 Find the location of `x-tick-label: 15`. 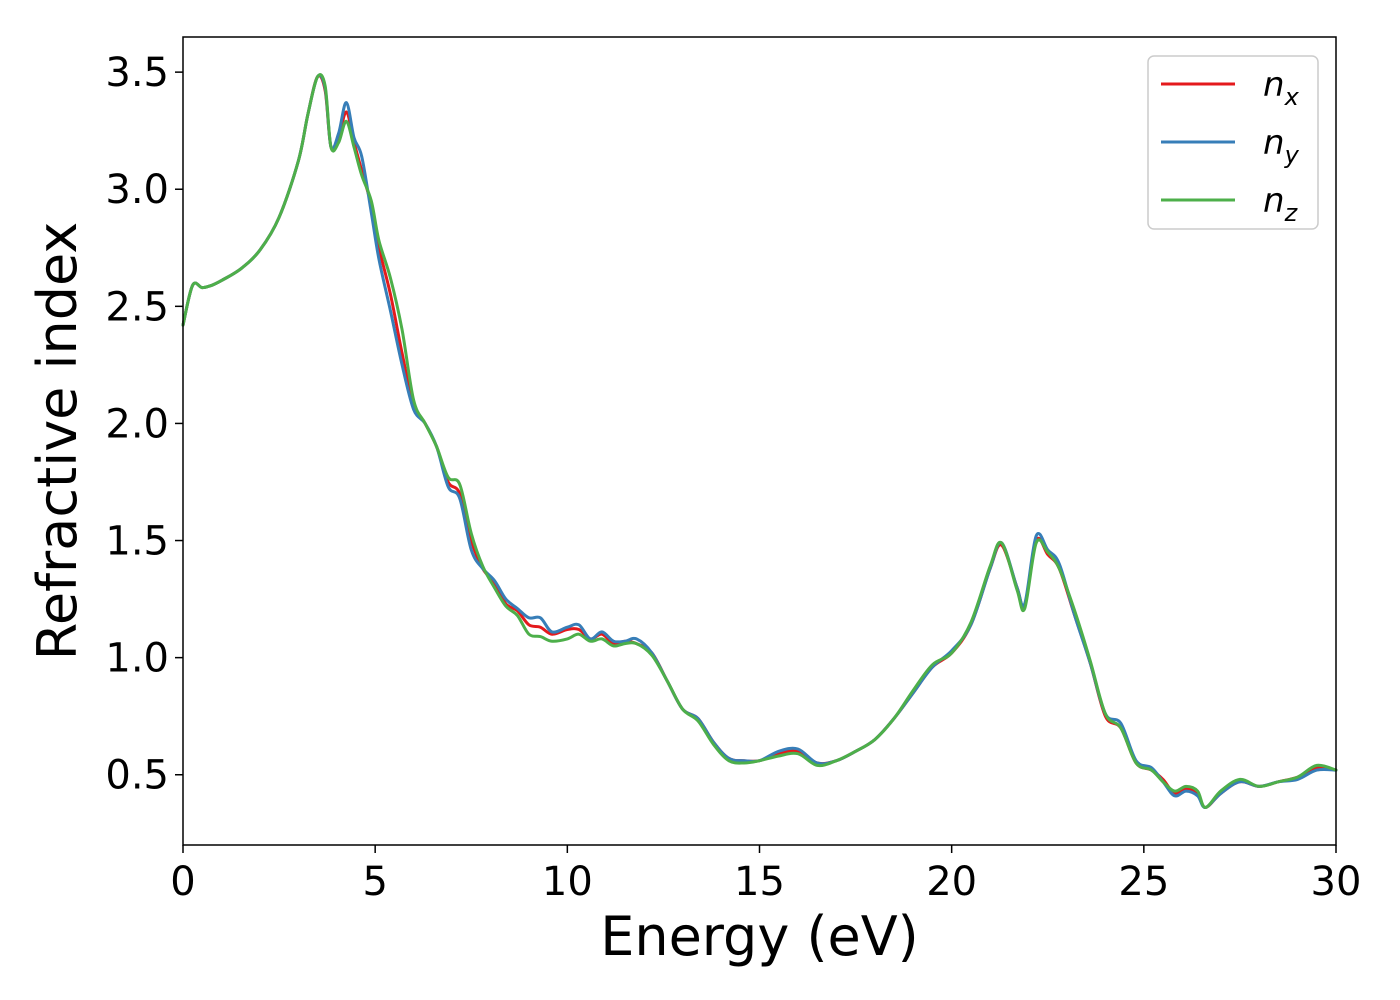

x-tick-label: 15 is located at coordinates (759, 882).